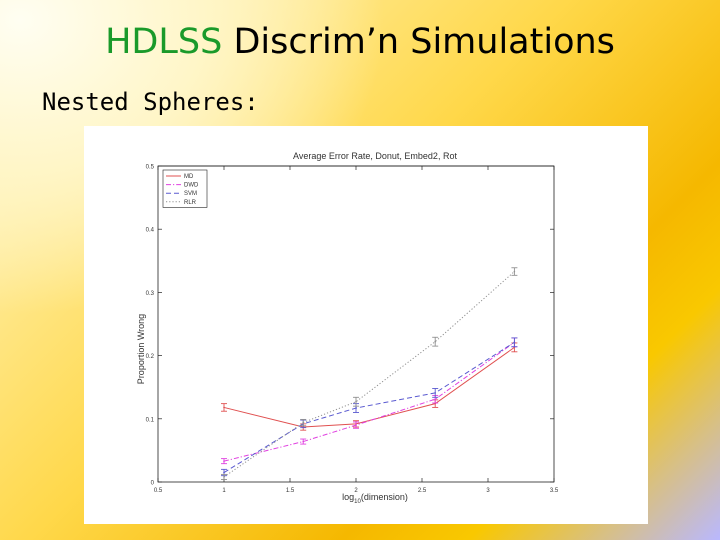  I want to click on series-md, so click(369, 386).